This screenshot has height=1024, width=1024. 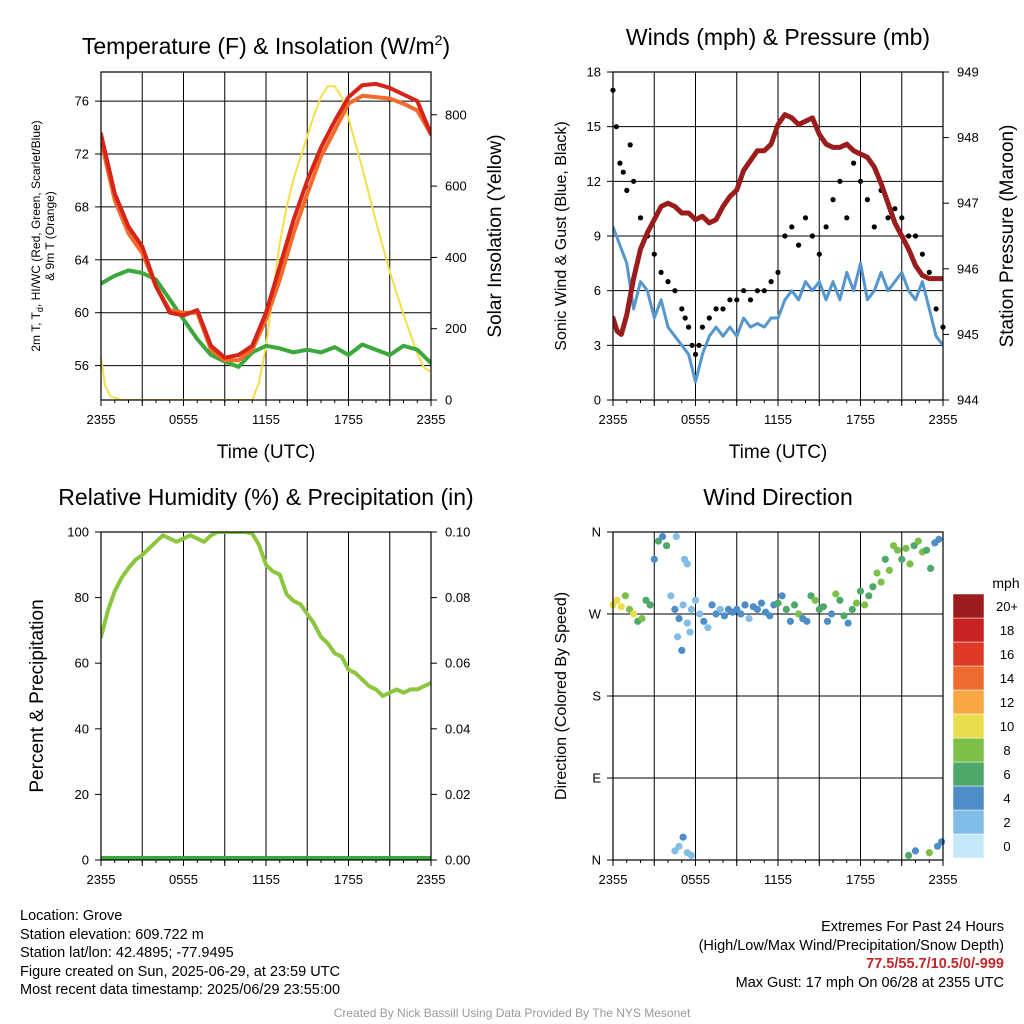 What do you see at coordinates (82, 663) in the screenshot?
I see `humidity-y-tick-label: 60` at bounding box center [82, 663].